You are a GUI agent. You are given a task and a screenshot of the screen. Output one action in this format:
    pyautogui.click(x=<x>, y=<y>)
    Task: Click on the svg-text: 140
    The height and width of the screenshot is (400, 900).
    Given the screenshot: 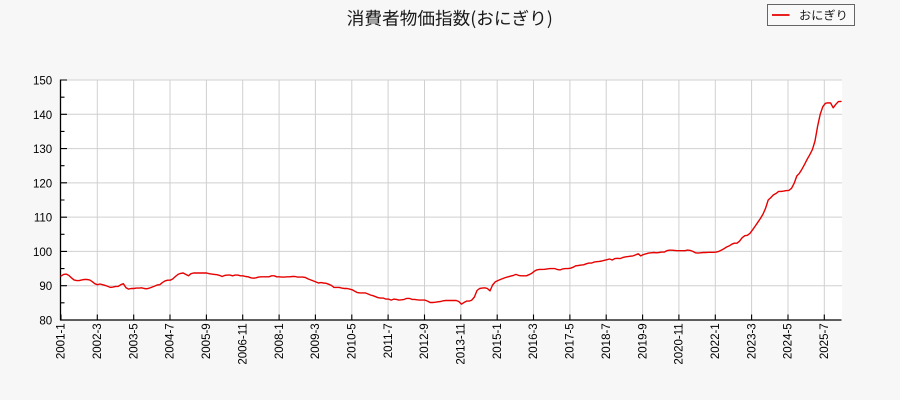 What is the action you would take?
    pyautogui.click(x=42, y=116)
    